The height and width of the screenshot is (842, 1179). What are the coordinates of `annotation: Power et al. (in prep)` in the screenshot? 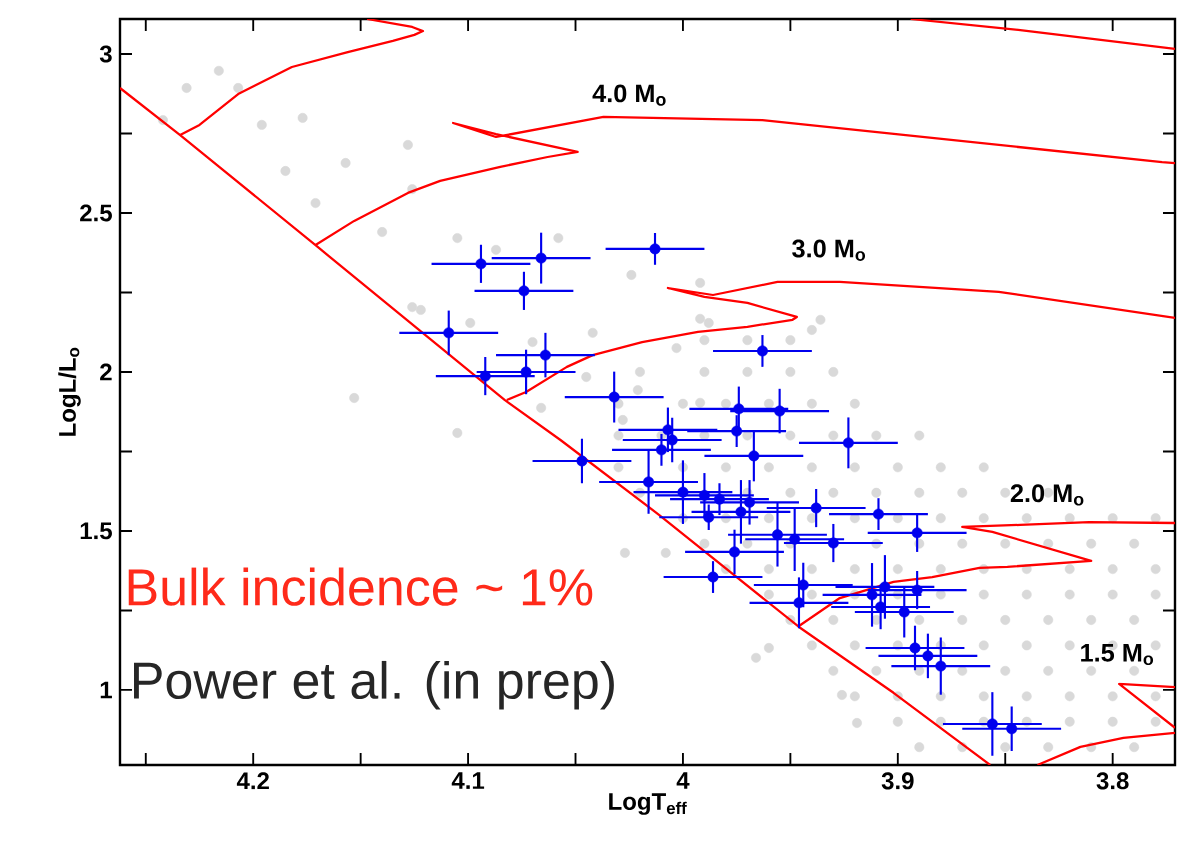 It's located at (374, 685).